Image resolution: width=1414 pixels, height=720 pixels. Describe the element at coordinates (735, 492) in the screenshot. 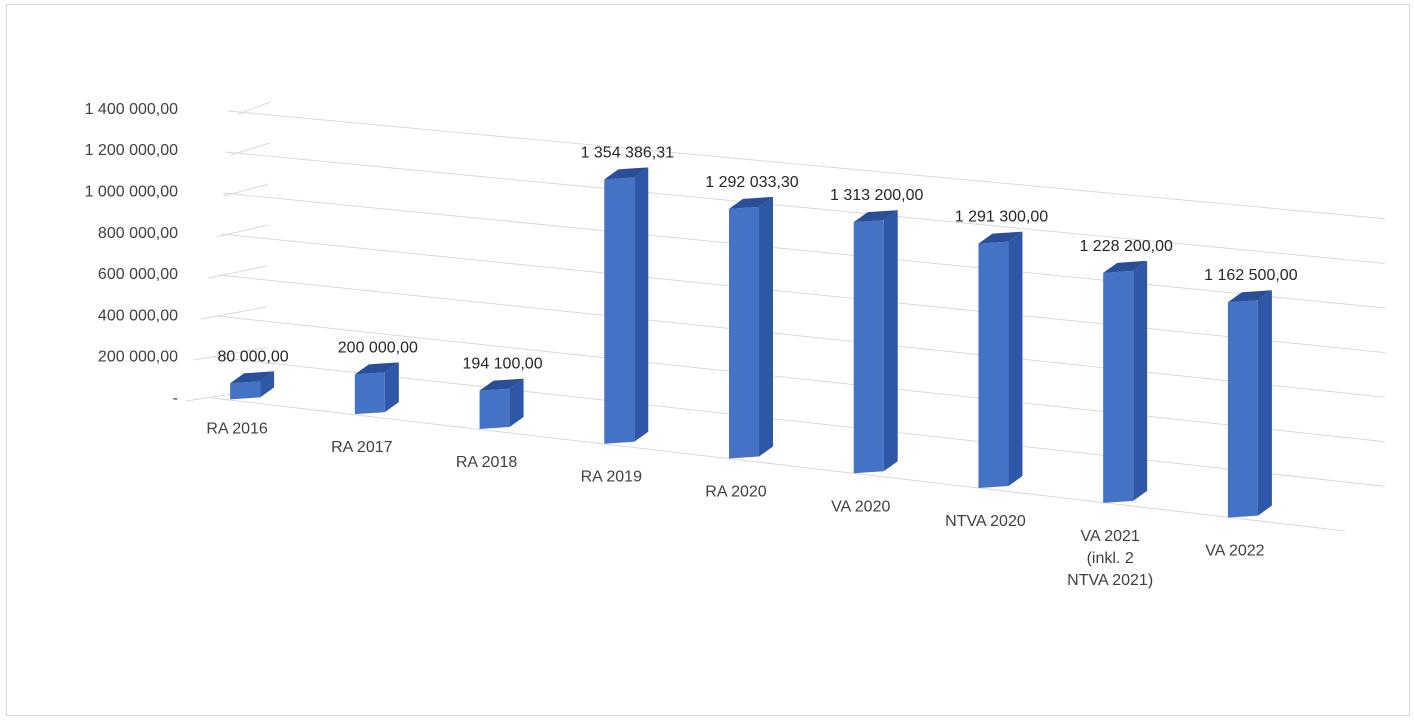

I see `category-label: RA 2020` at that location.